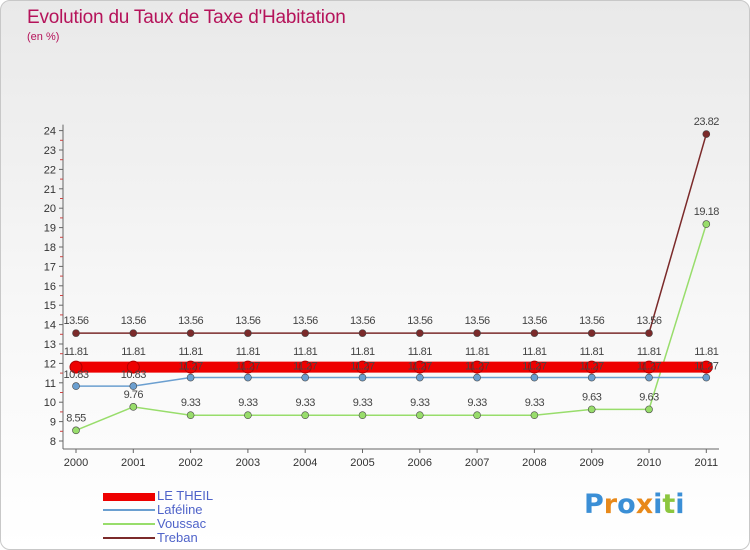 Image resolution: width=750 pixels, height=550 pixels. What do you see at coordinates (186, 17) in the screenshot?
I see `chart-title: Evolution du Taux de Taxe d'Habitation` at bounding box center [186, 17].